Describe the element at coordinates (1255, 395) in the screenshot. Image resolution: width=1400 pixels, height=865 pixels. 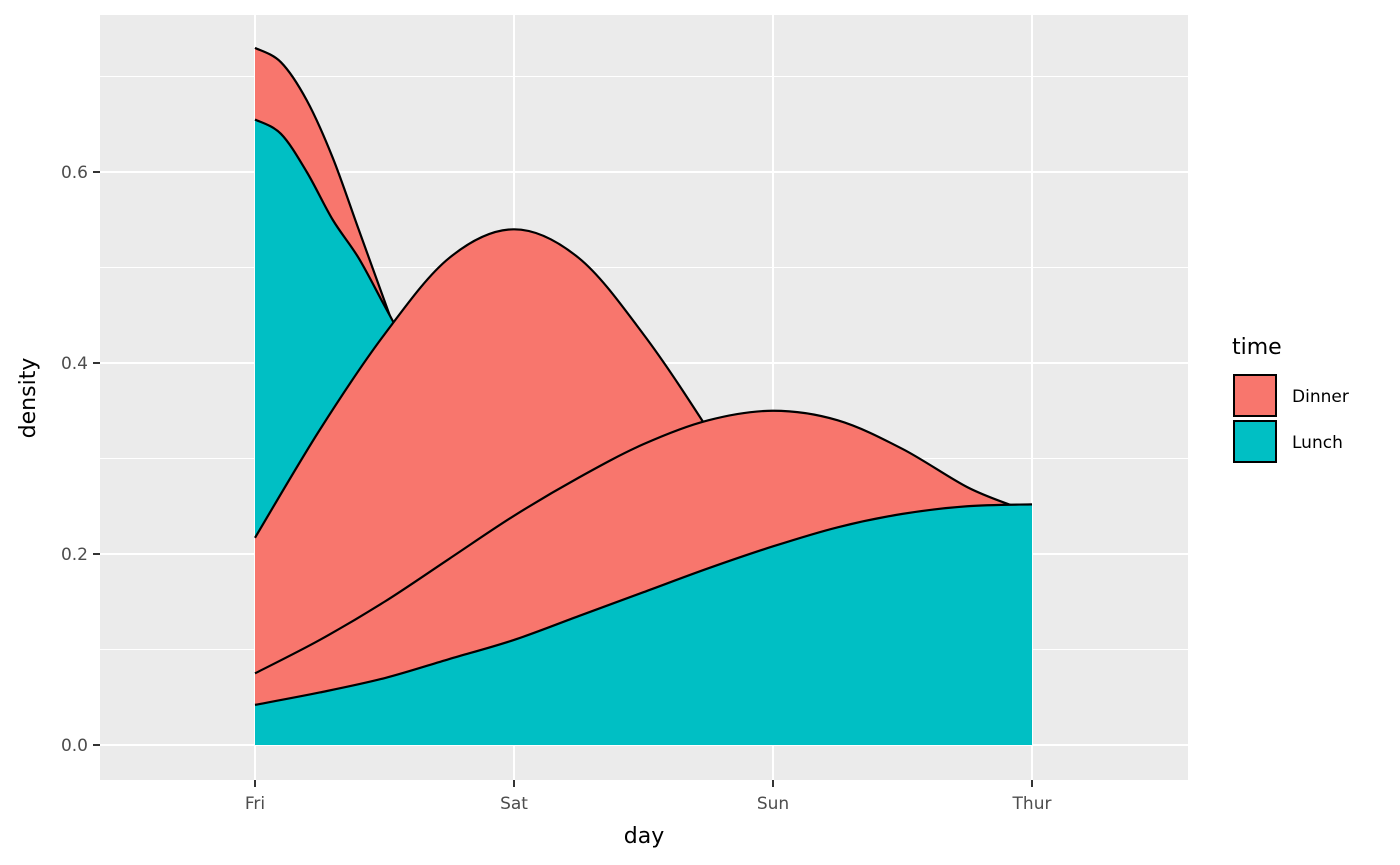
I see `legend-key-dinner` at that location.